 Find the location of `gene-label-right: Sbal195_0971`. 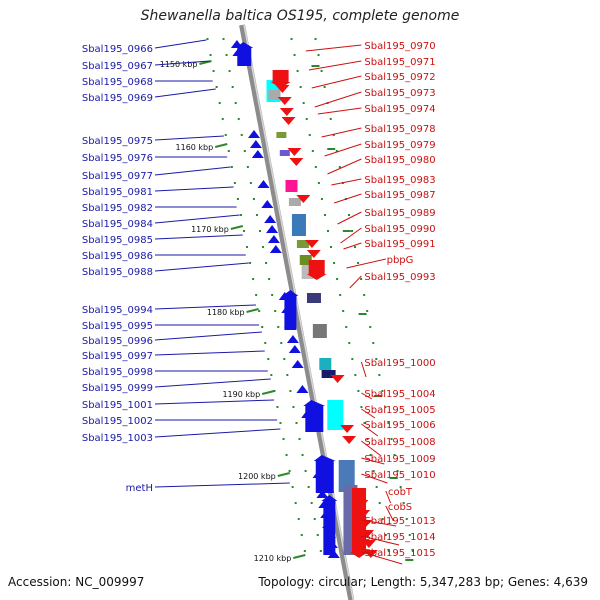

gene-label-right: Sbal195_0971 is located at coordinates (399, 62).